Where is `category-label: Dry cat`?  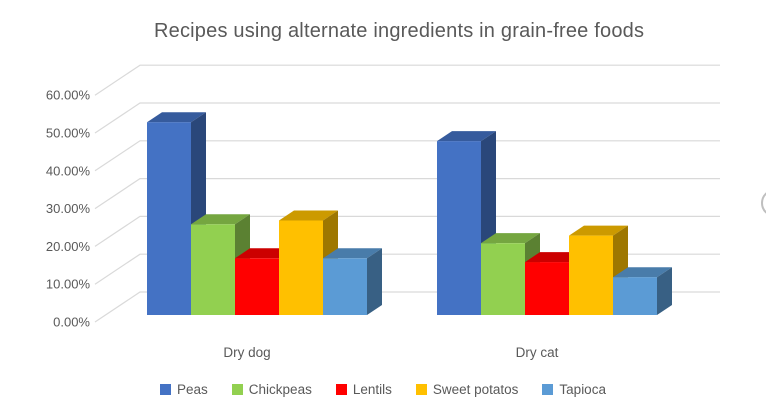
category-label: Dry cat is located at coordinates (537, 352).